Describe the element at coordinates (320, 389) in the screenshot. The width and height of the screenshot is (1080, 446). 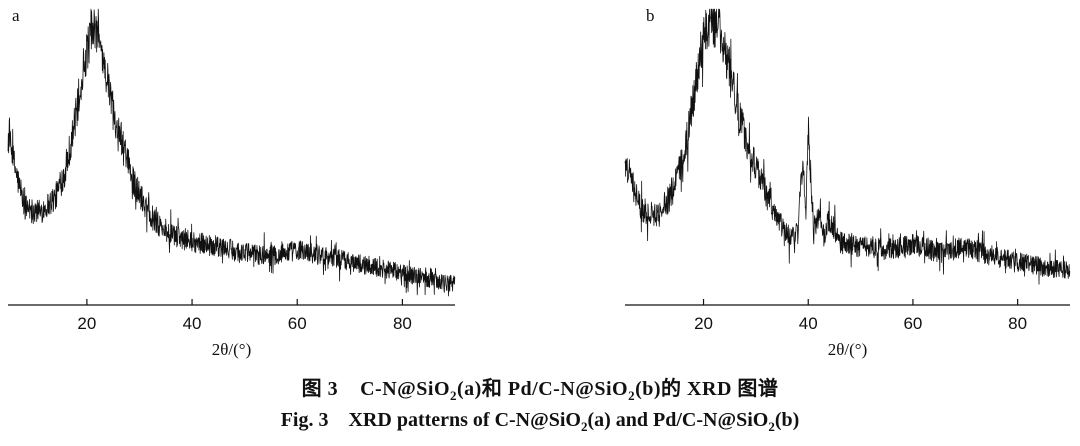
I see `caption-cn-prefix: 图 3` at that location.